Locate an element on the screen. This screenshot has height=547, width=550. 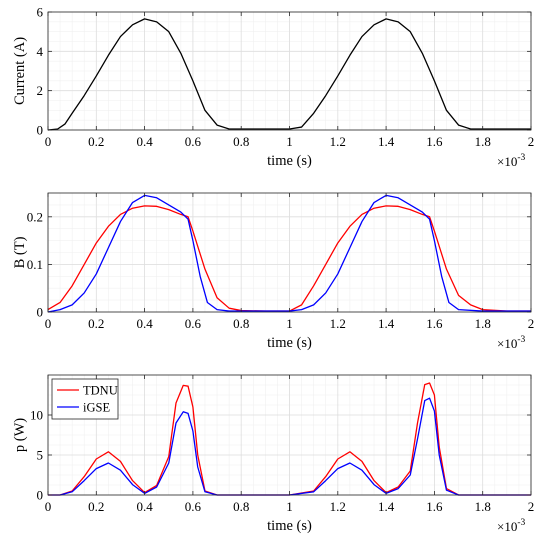
y-tick-label: 0.2 is located at coordinates (35, 216).